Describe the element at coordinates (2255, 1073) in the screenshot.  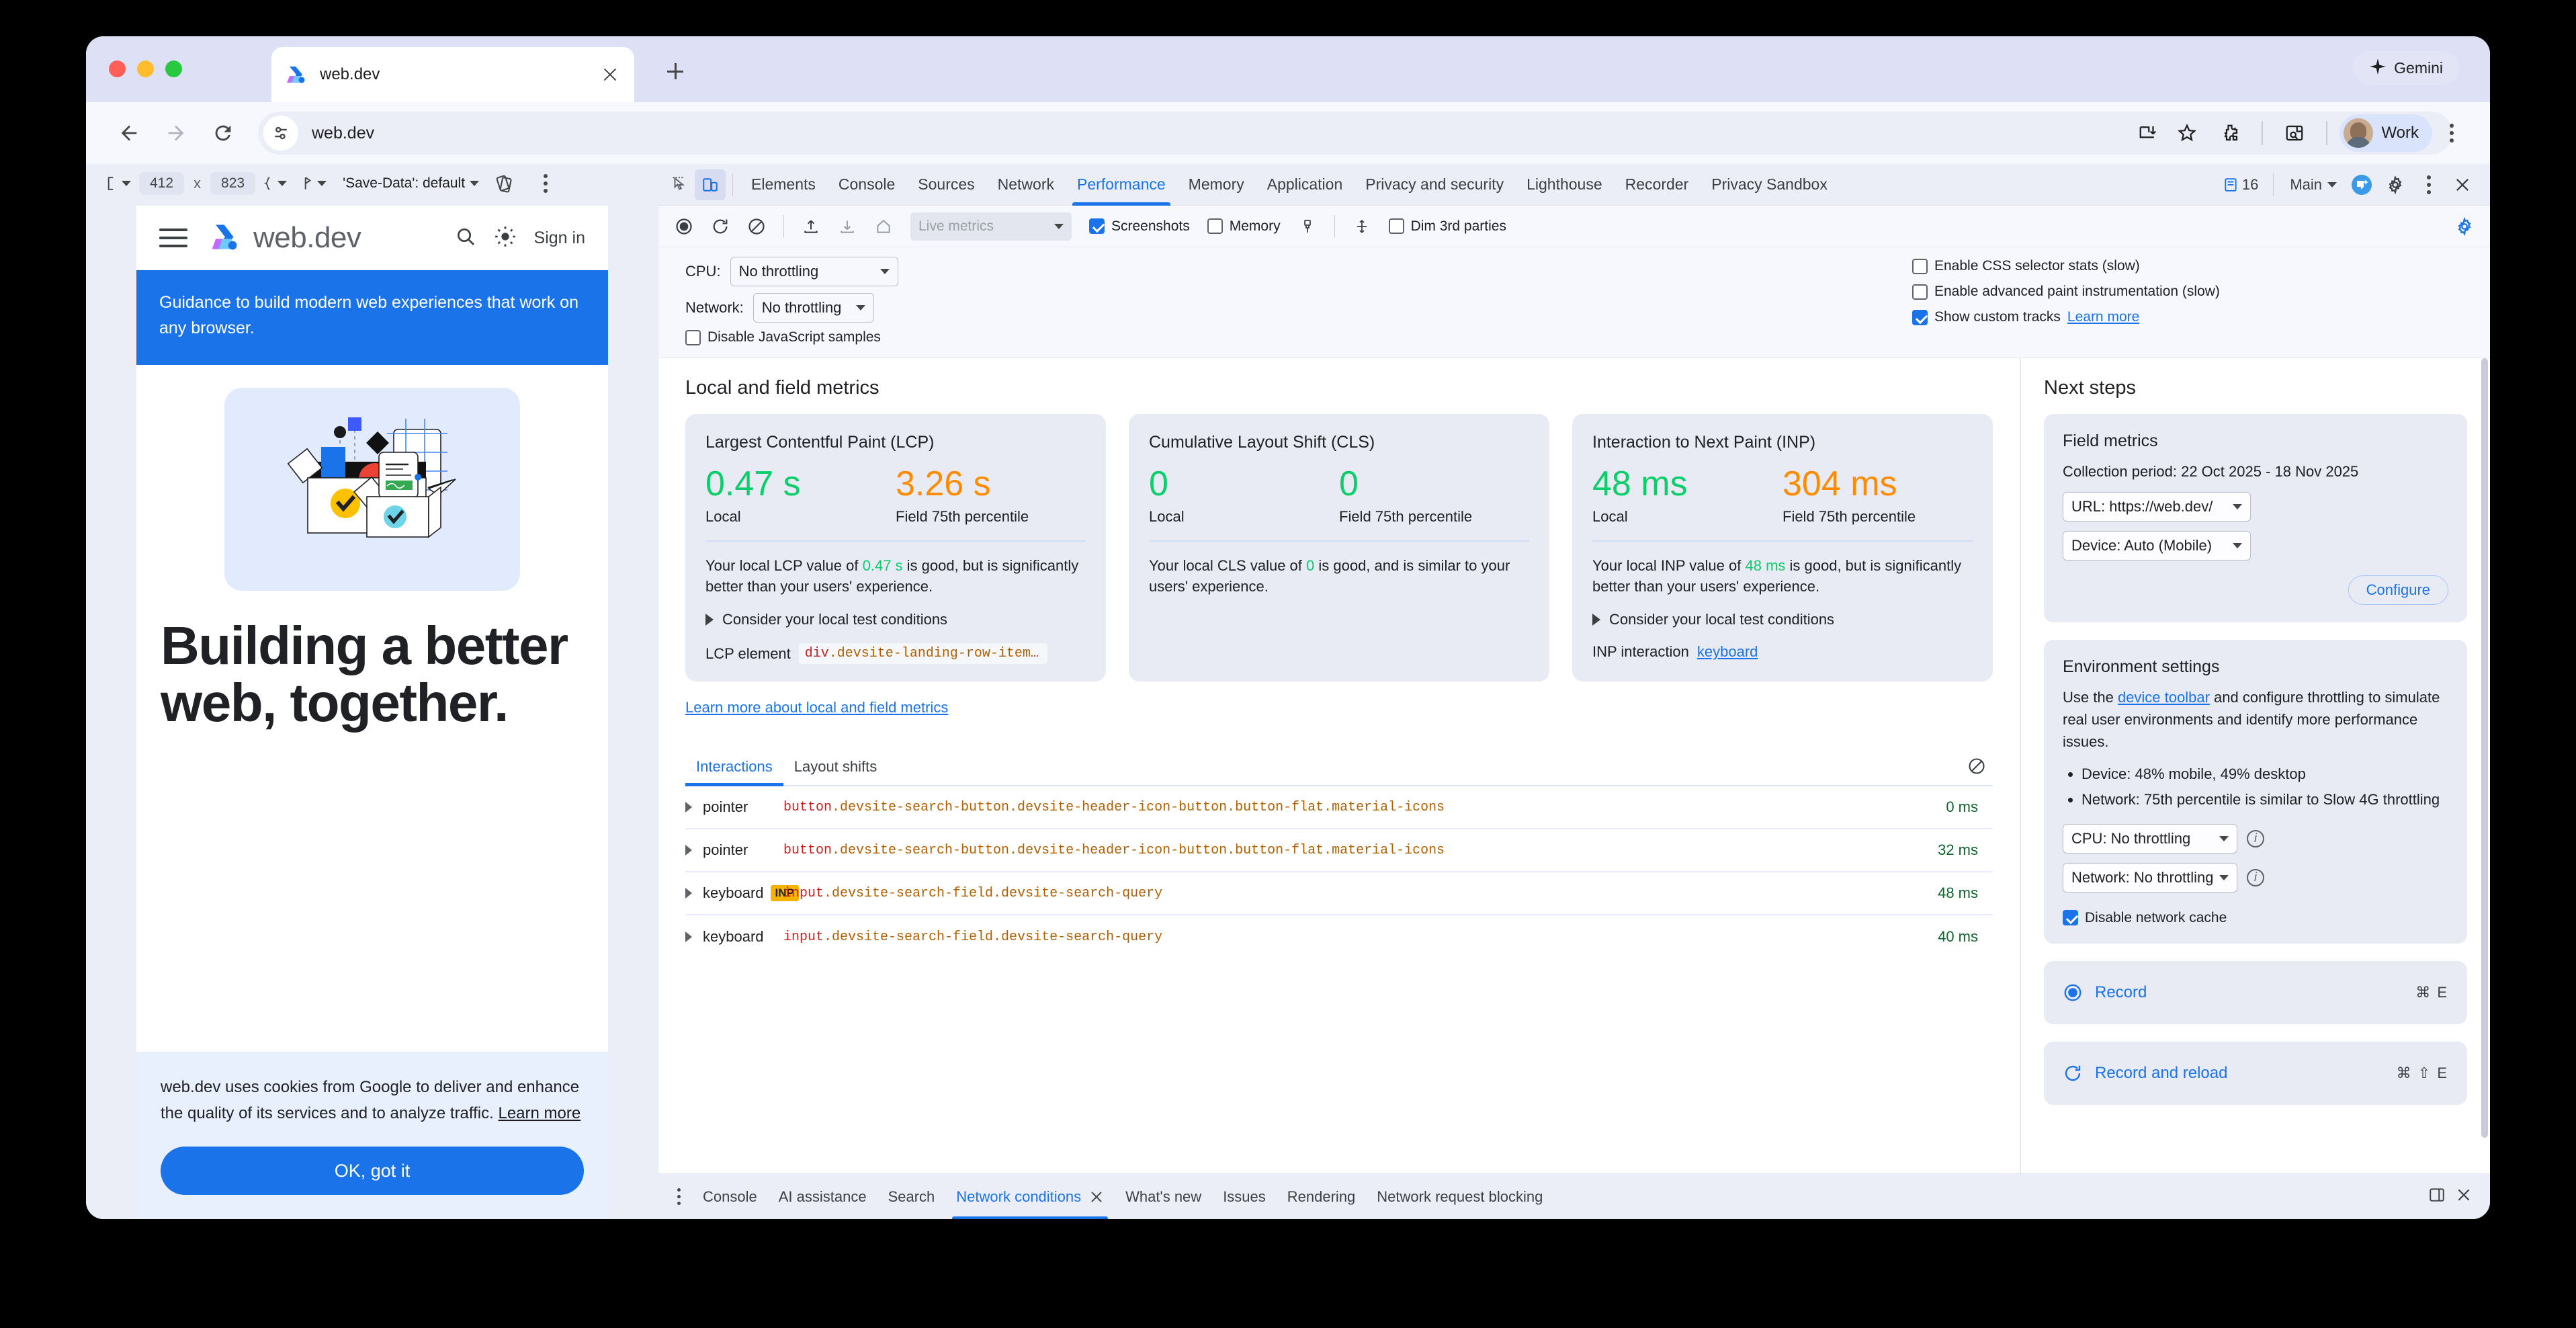
I see `record-and-reload-button: Record and reload ⌘ ⇧ E` at that location.